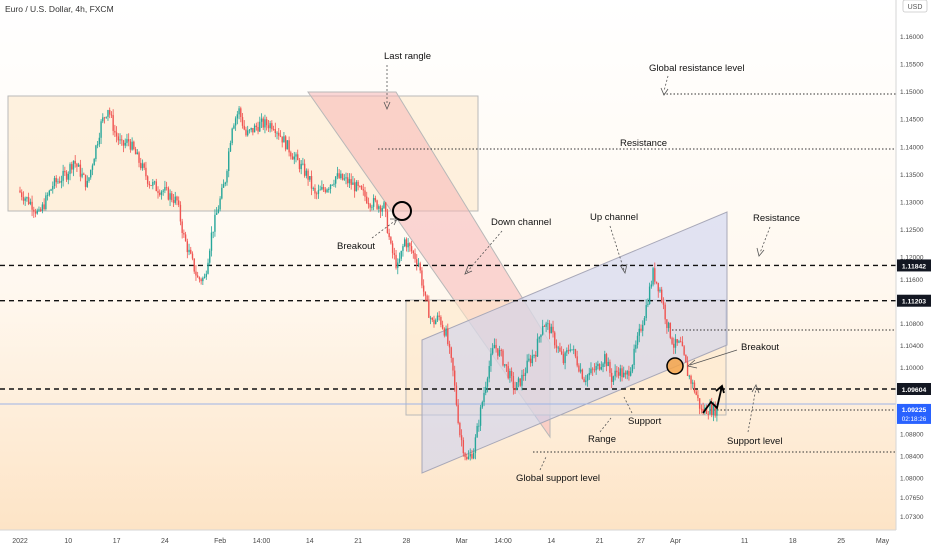 The width and height of the screenshot is (932, 550). I want to click on label-resistance-2: Resistance, so click(776, 218).